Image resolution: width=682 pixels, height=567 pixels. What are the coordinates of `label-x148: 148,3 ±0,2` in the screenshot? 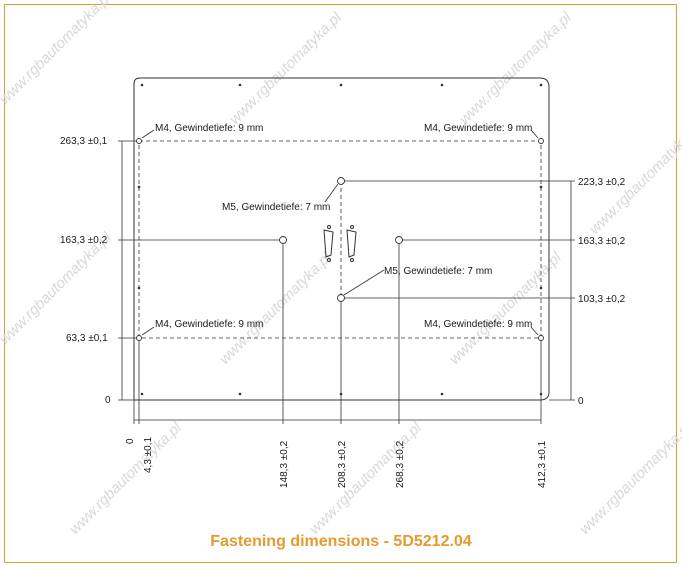 It's located at (284, 464).